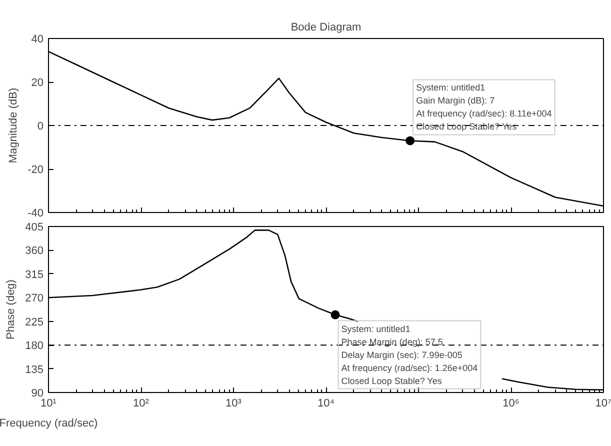 The image size is (611, 446). What do you see at coordinates (511, 404) in the screenshot?
I see `x-tick-label: 10⁶` at bounding box center [511, 404].